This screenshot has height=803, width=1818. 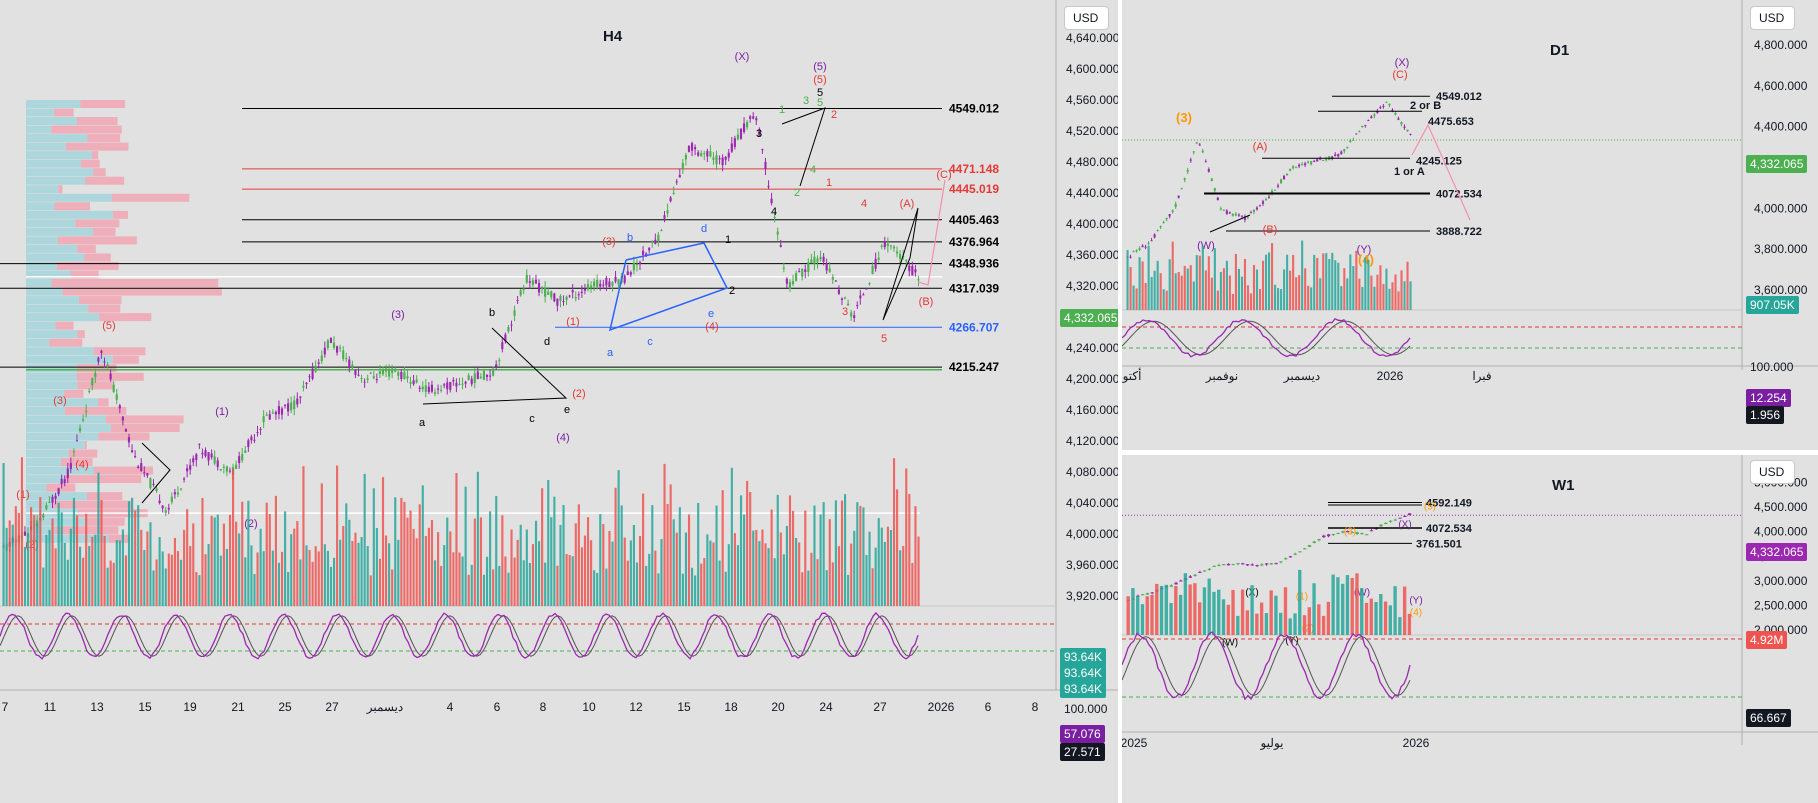 I want to click on w1-wave-label: (4), so click(x=1416, y=613).